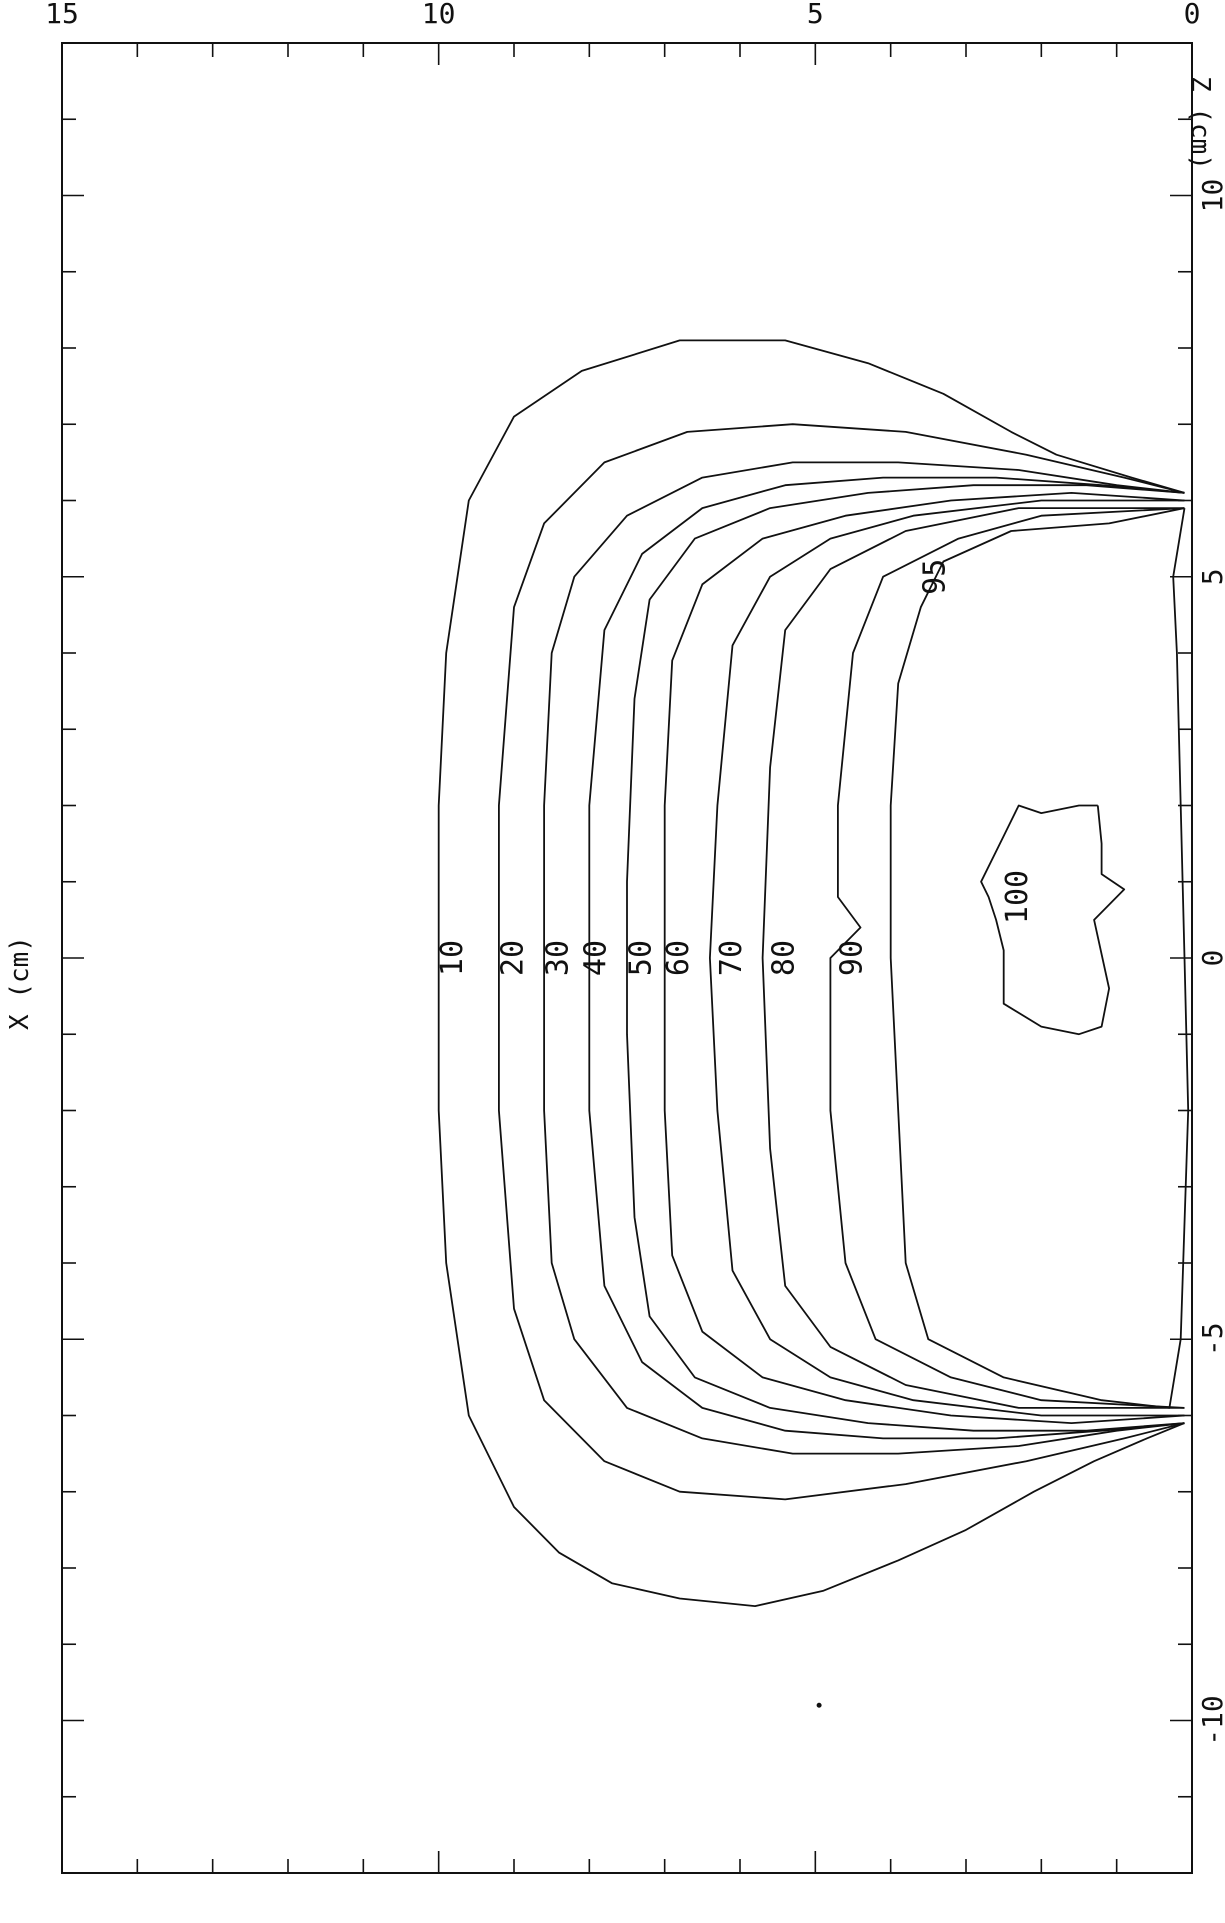 The height and width of the screenshot is (1923, 1225). Describe the element at coordinates (1200, 123) in the screenshot. I see `z-axis-label: Z (cm)` at that location.